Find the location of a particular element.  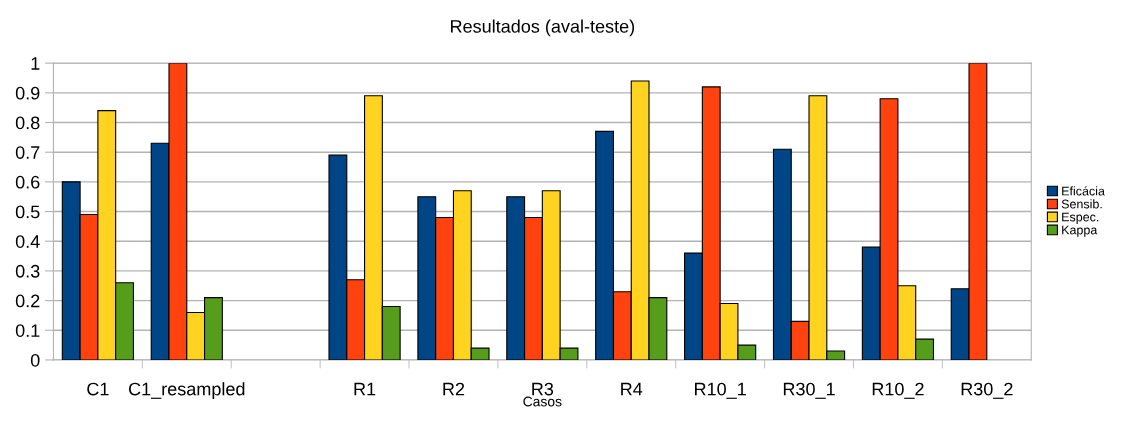

legend-label: Eficácia is located at coordinates (1083, 191).